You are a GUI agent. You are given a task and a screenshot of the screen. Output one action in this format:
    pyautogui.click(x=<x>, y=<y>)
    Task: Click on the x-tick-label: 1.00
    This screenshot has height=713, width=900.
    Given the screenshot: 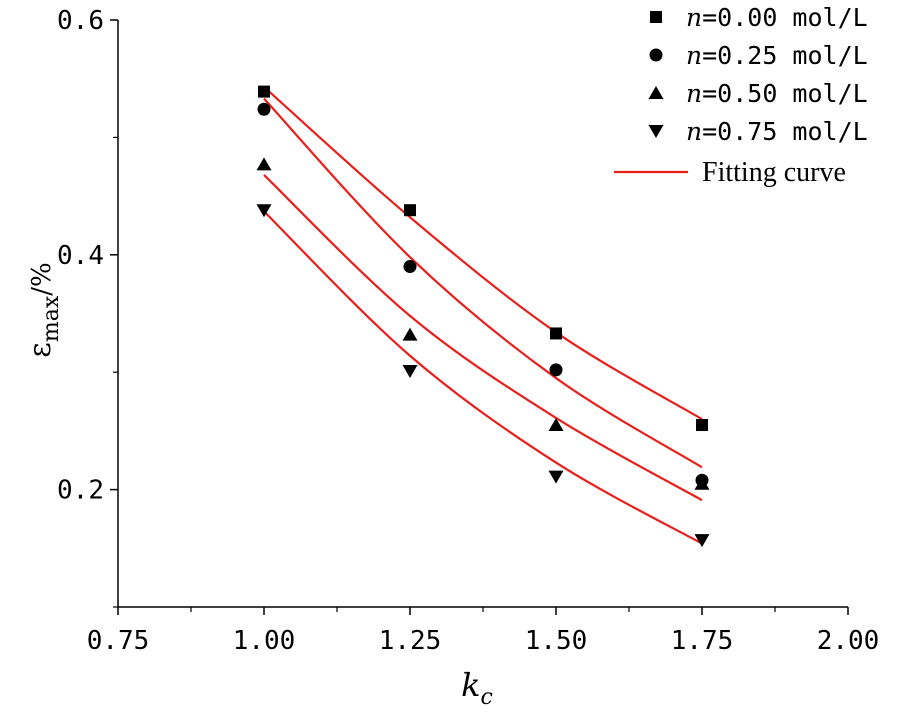 What is the action you would take?
    pyautogui.click(x=264, y=641)
    